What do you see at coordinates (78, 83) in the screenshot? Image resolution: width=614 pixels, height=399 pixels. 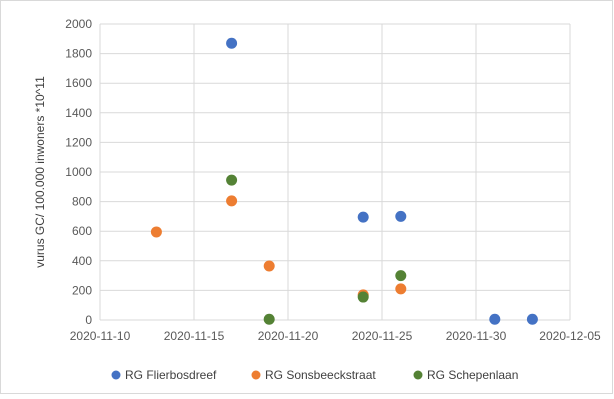 I see `y-tick-label: 1600` at bounding box center [78, 83].